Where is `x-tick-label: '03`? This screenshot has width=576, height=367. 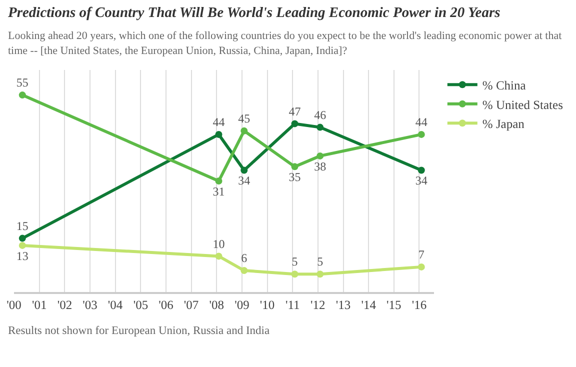 x-tick-label: '03 is located at coordinates (90, 305).